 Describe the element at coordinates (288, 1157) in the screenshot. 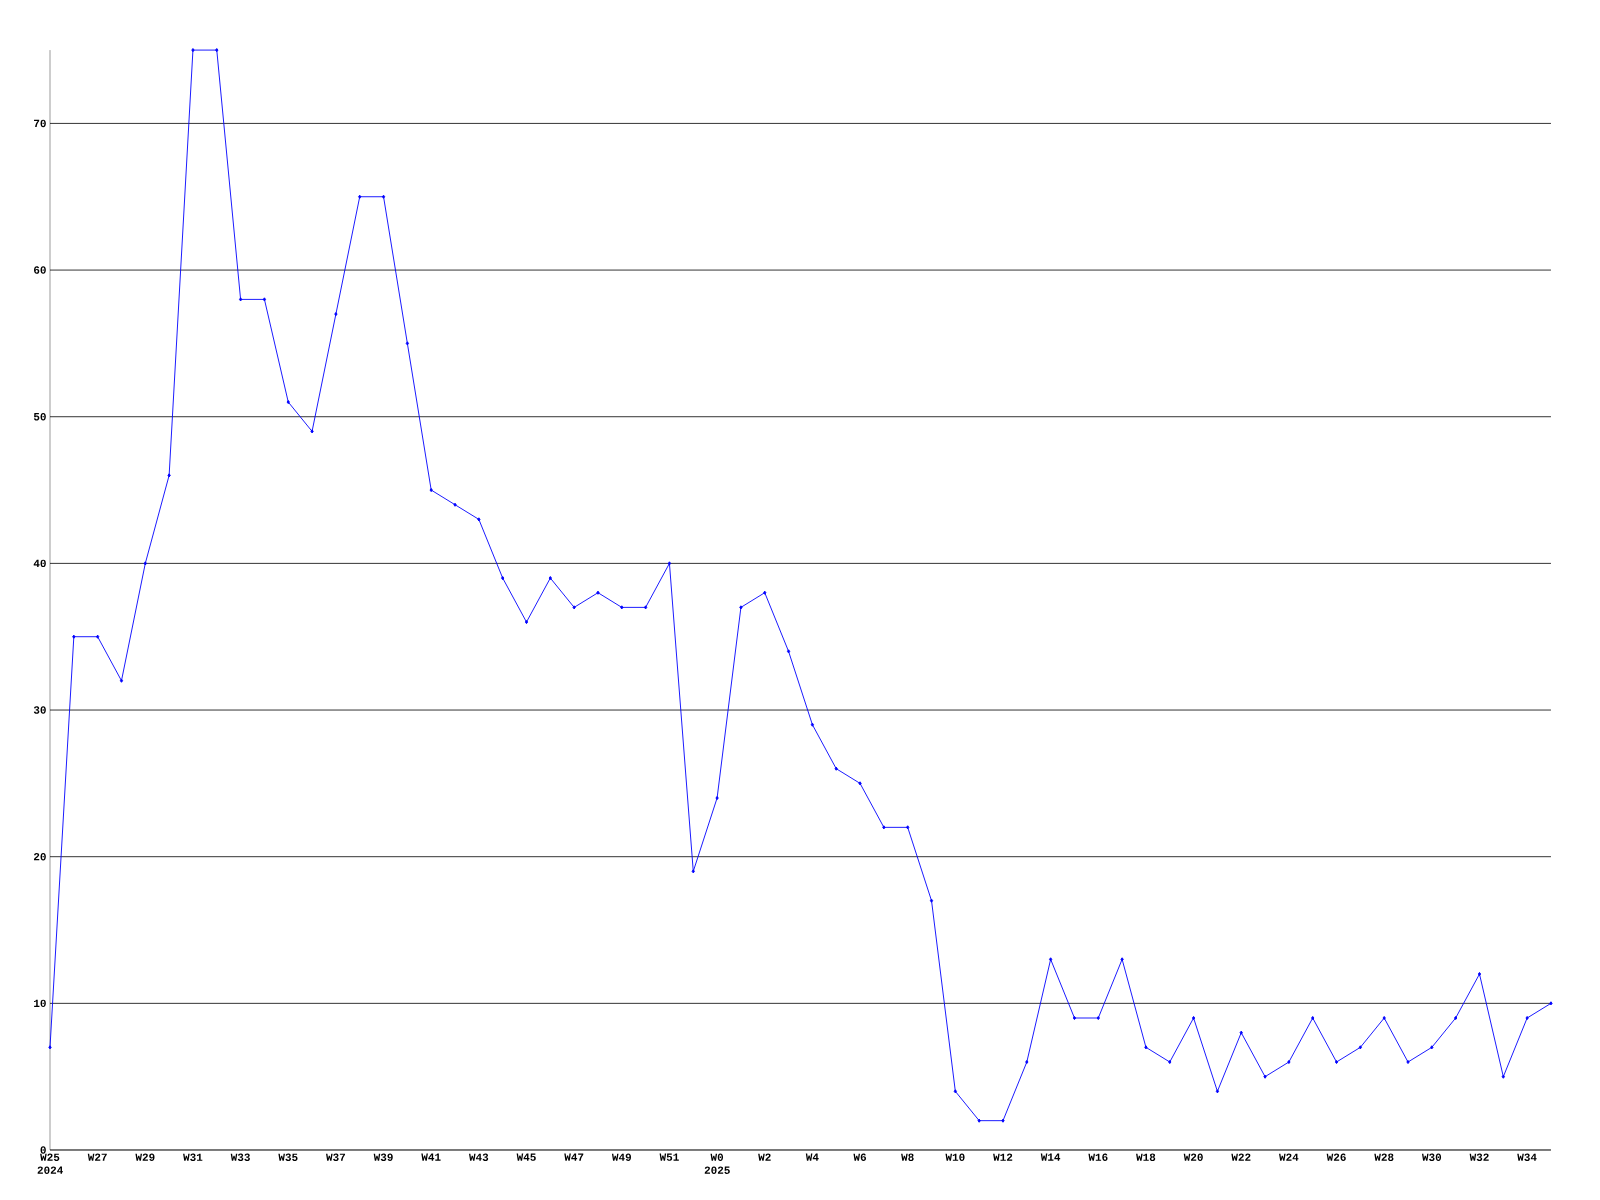

I see `x-tick-label: W35` at that location.